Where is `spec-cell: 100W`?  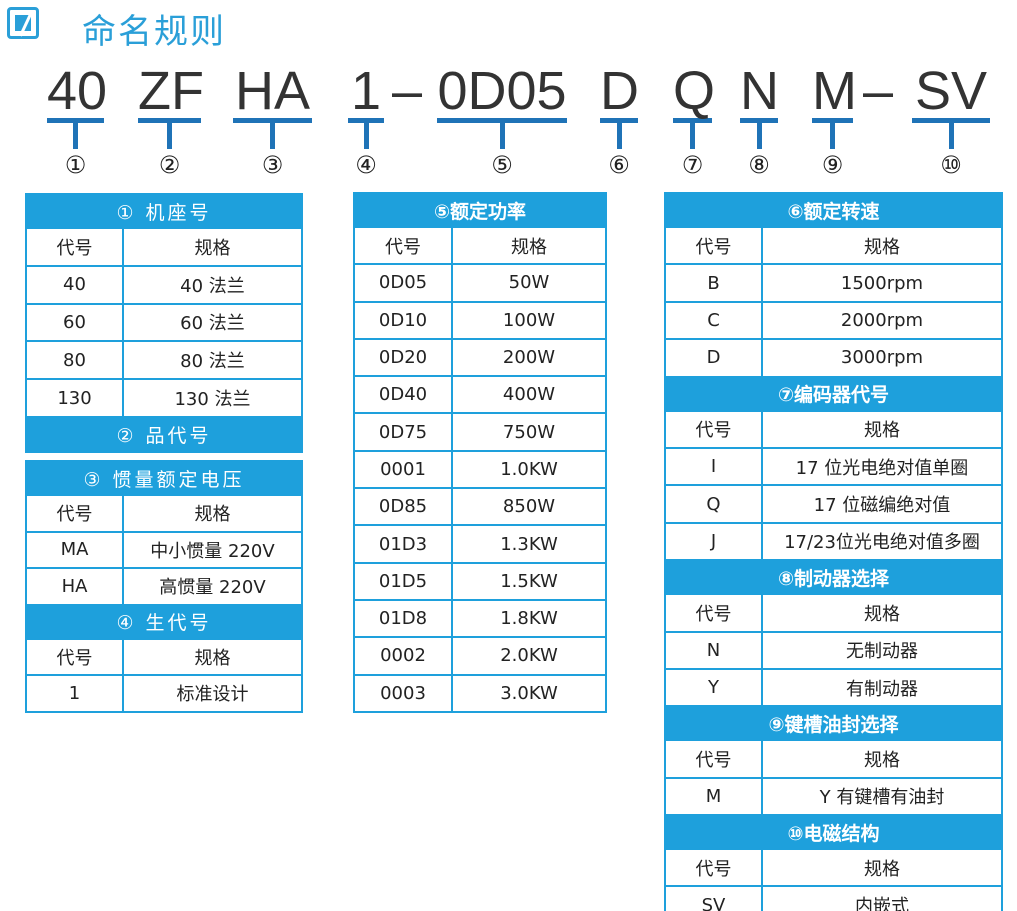
spec-cell: 100W is located at coordinates (529, 320).